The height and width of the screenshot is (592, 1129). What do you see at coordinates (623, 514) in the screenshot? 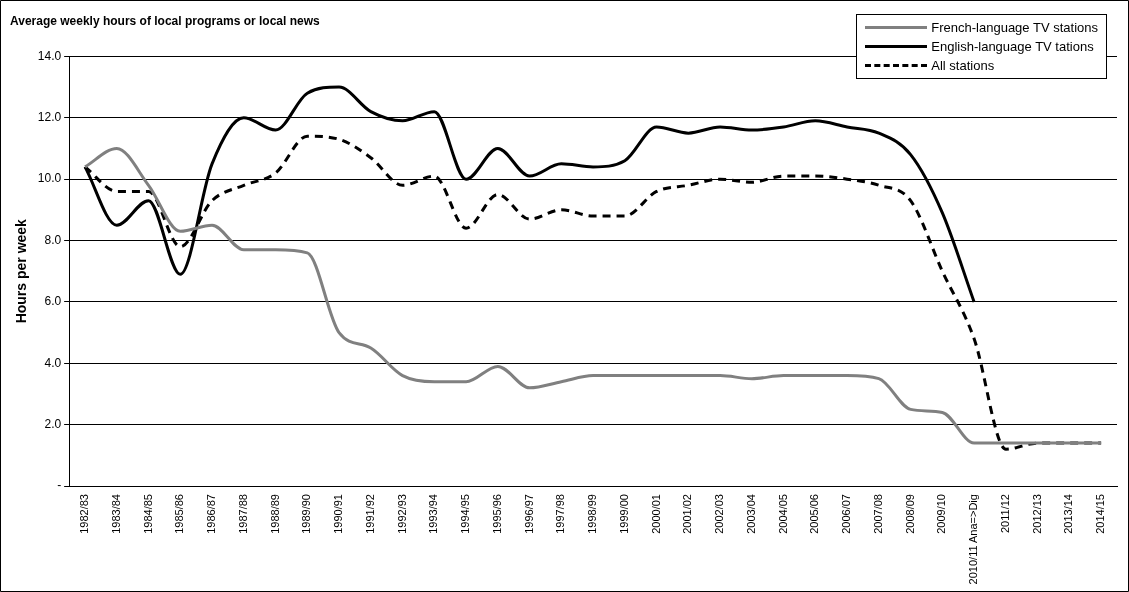
I see `x-tick-label: 1999/00` at bounding box center [623, 514].